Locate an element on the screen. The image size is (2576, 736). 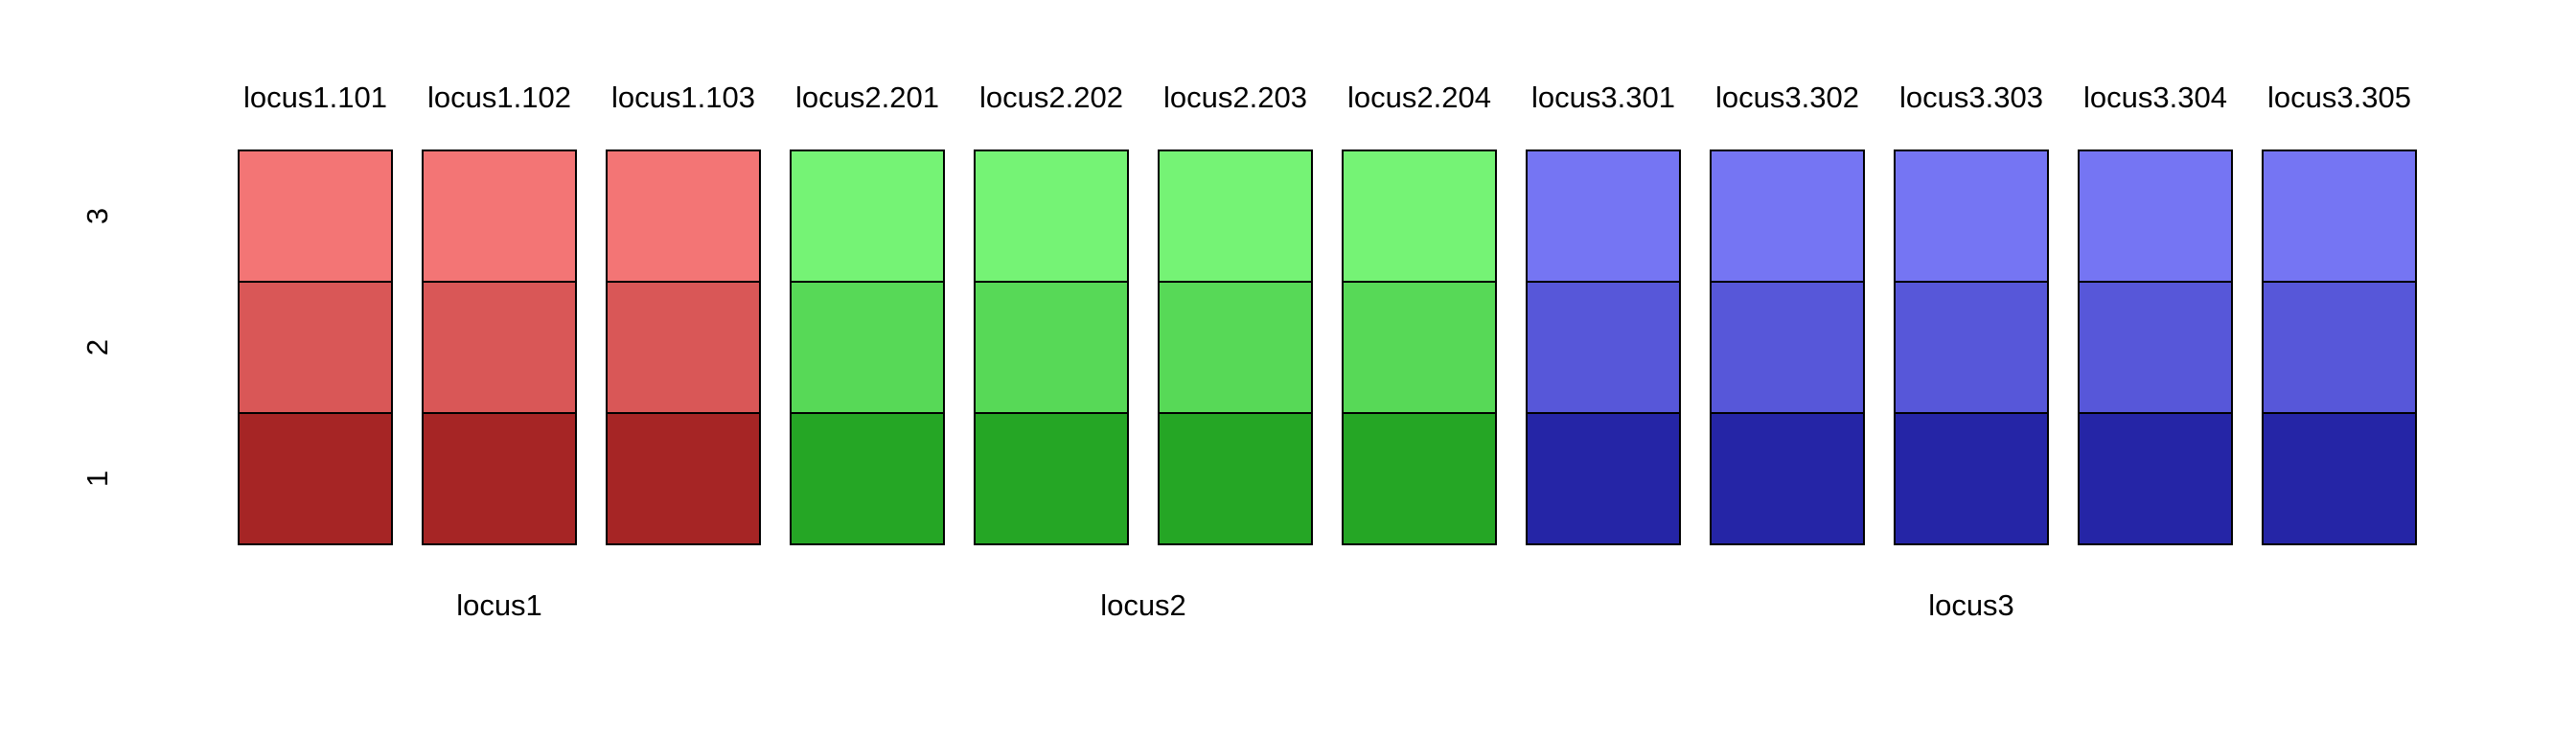
column-label: locus2.202 is located at coordinates (1051, 97).